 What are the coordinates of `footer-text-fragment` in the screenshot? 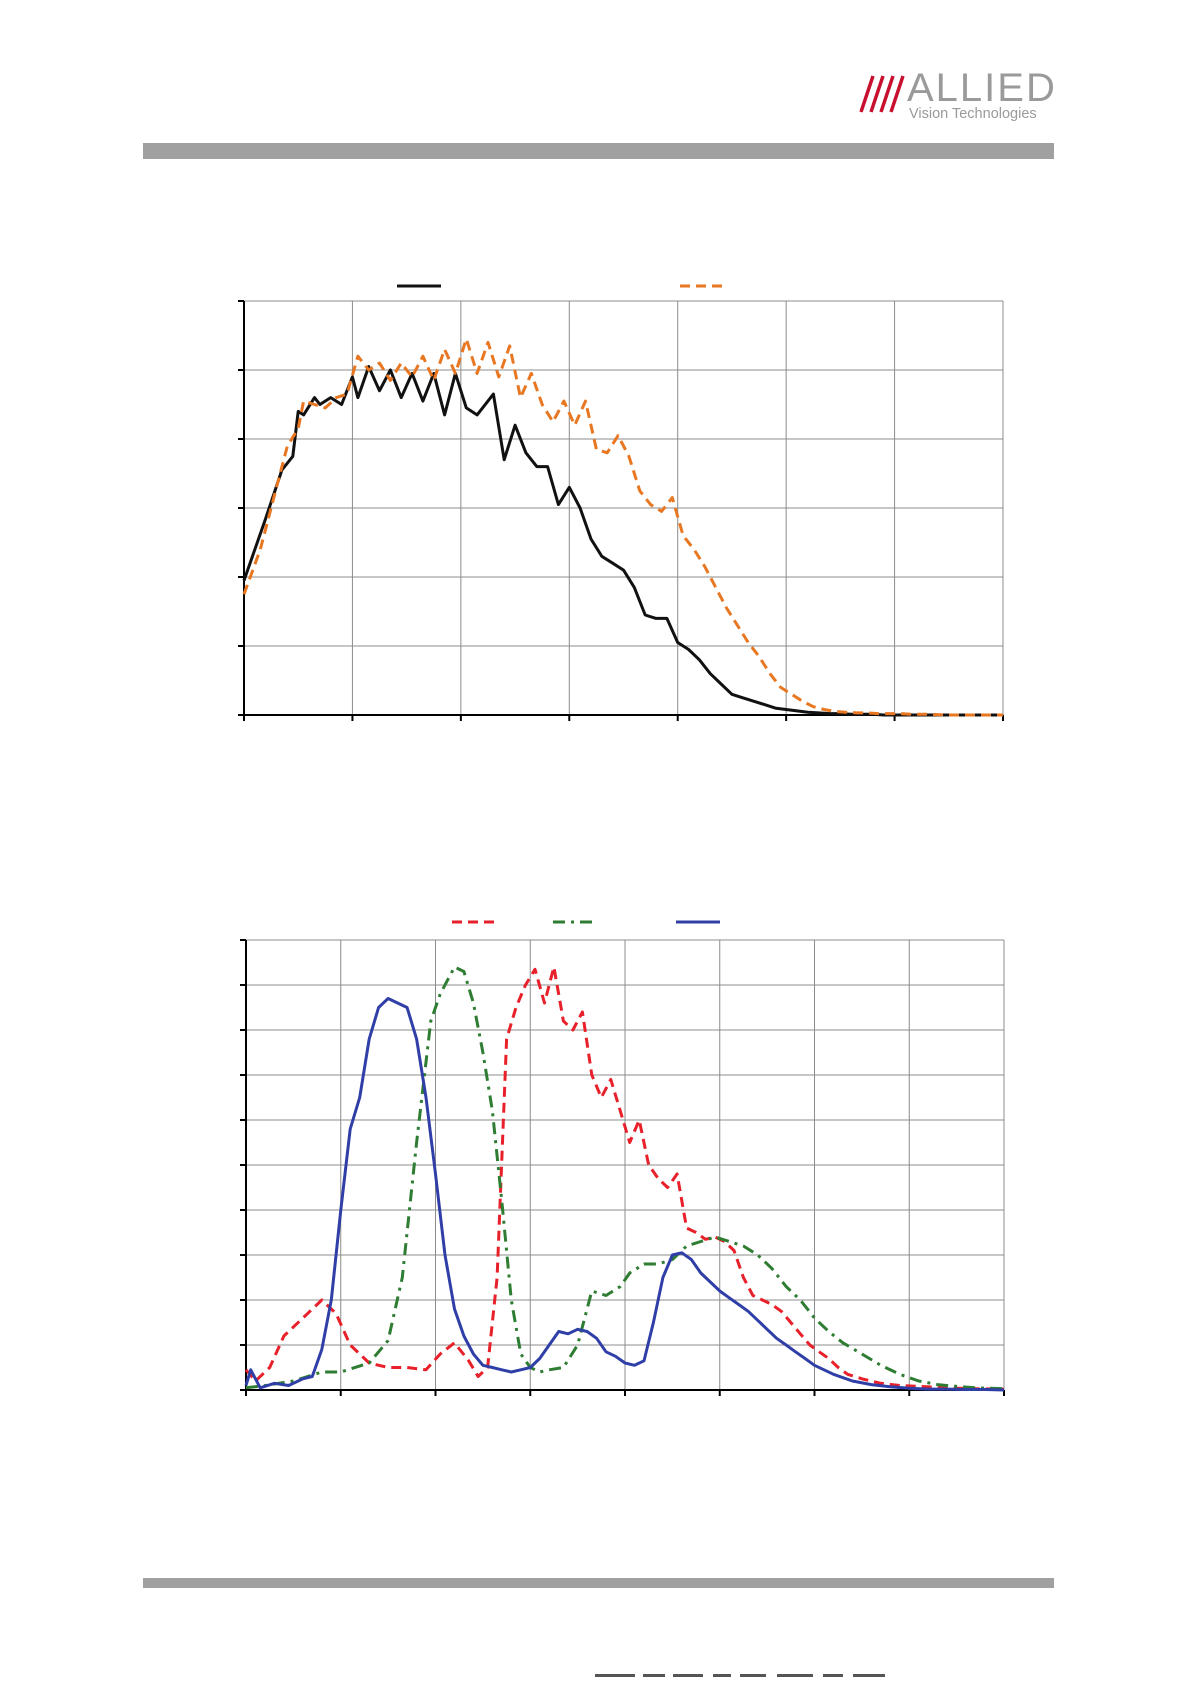 It's located at (740, 1675).